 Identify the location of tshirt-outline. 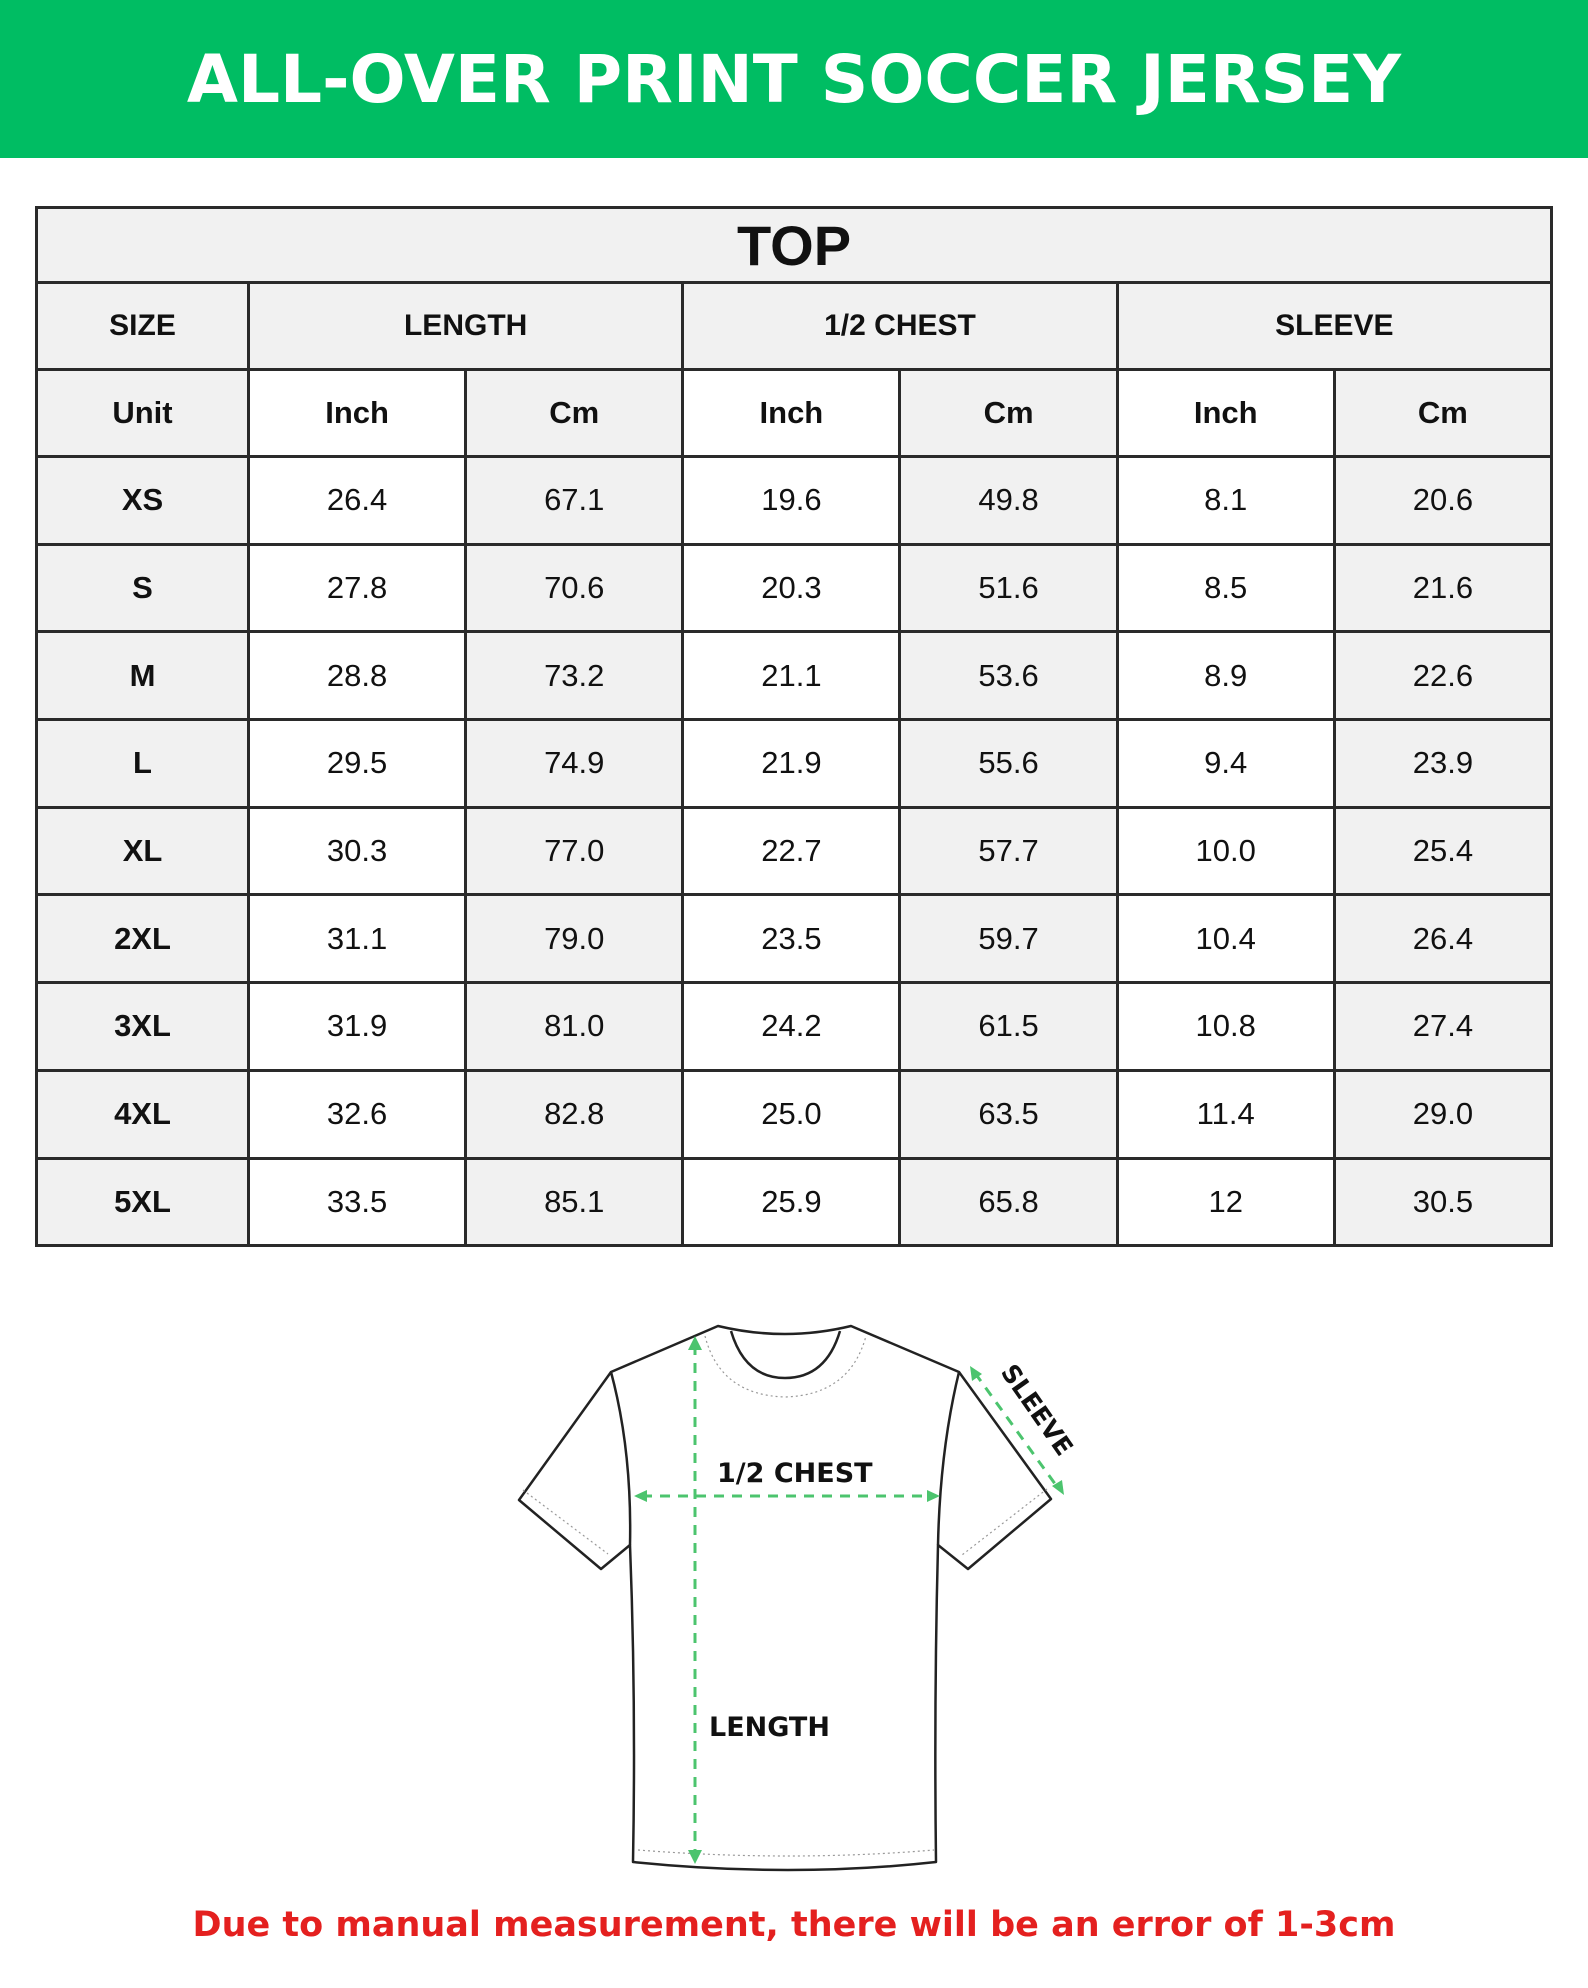
(785, 1598).